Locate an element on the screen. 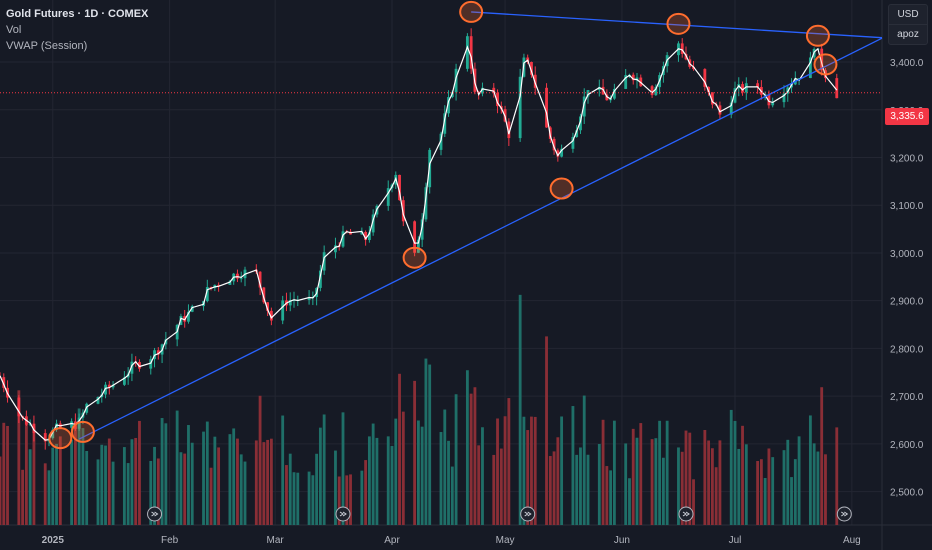 The image size is (932, 550). scale-mode-button: apoz is located at coordinates (908, 34).